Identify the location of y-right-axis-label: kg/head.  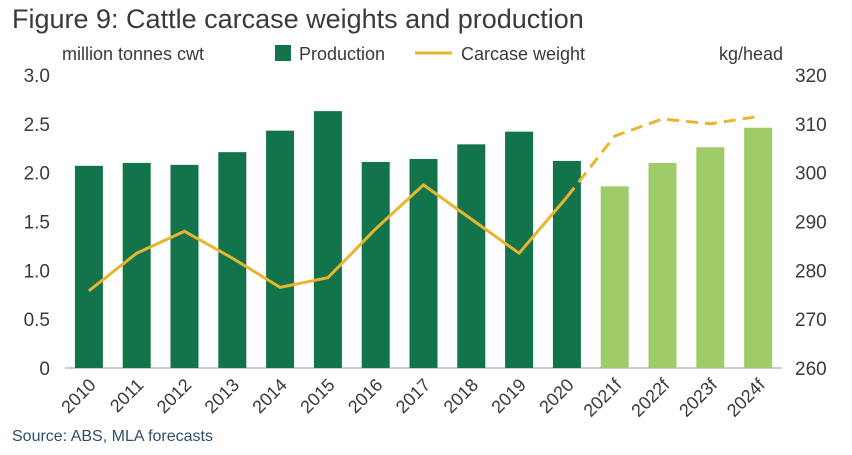
(751, 54).